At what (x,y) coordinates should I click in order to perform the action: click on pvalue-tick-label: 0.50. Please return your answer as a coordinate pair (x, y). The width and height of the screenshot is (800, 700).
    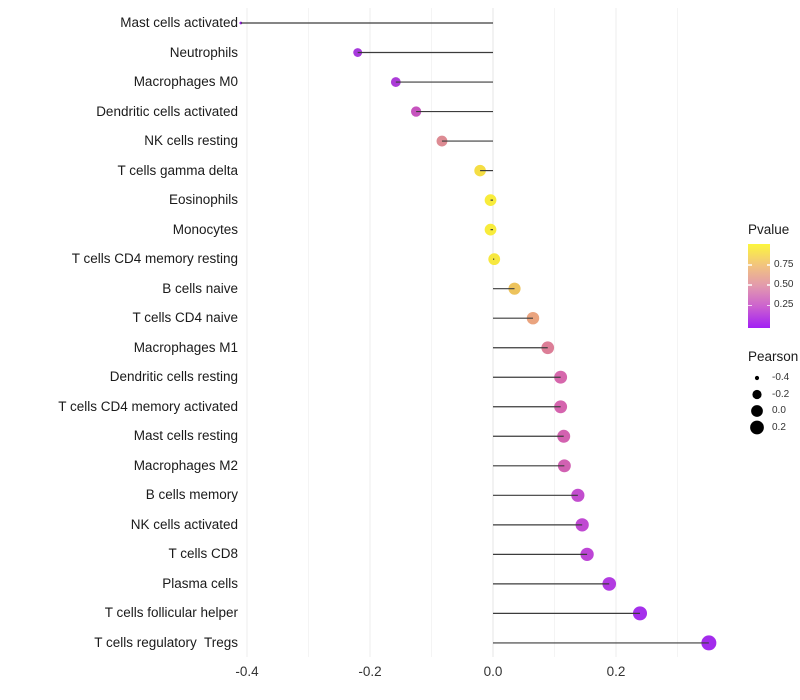
    Looking at the image, I should click on (784, 285).